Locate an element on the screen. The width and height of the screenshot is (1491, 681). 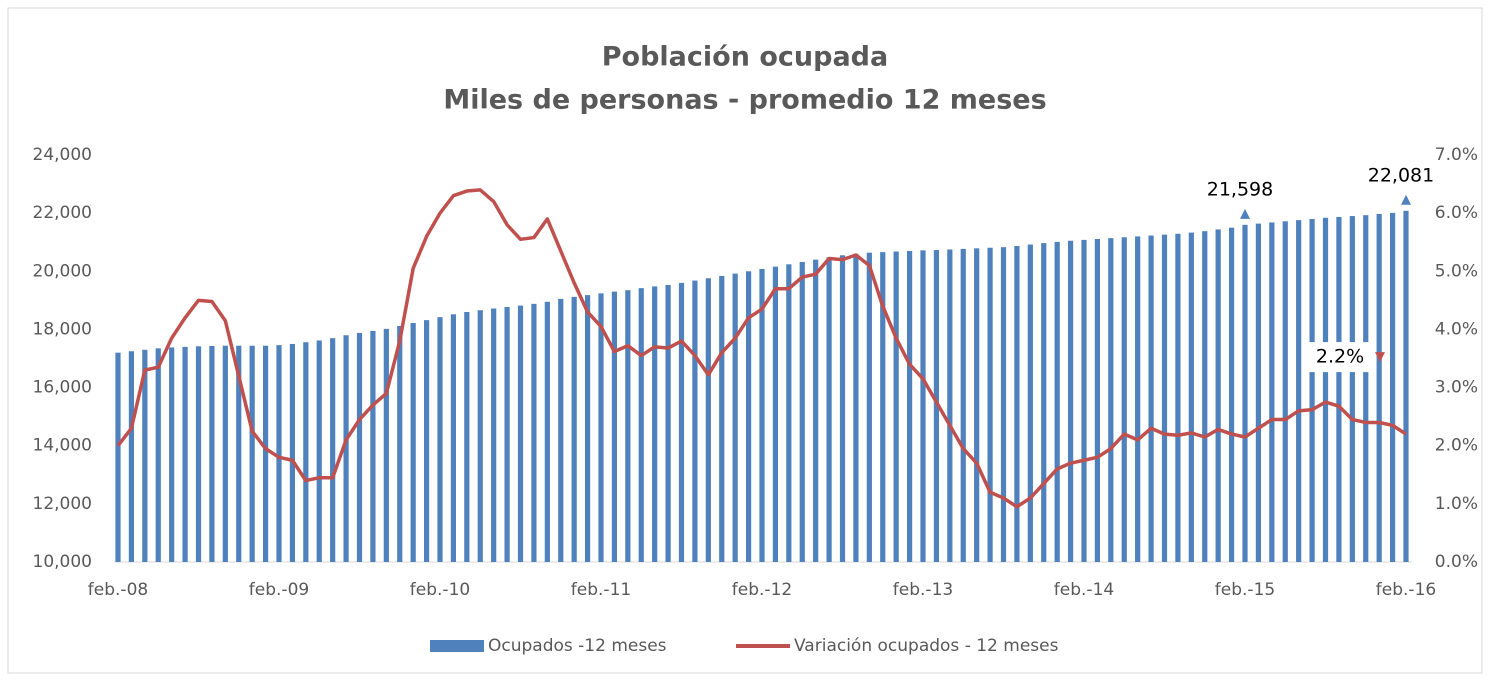
data-label: 22,081 is located at coordinates (1401, 175).